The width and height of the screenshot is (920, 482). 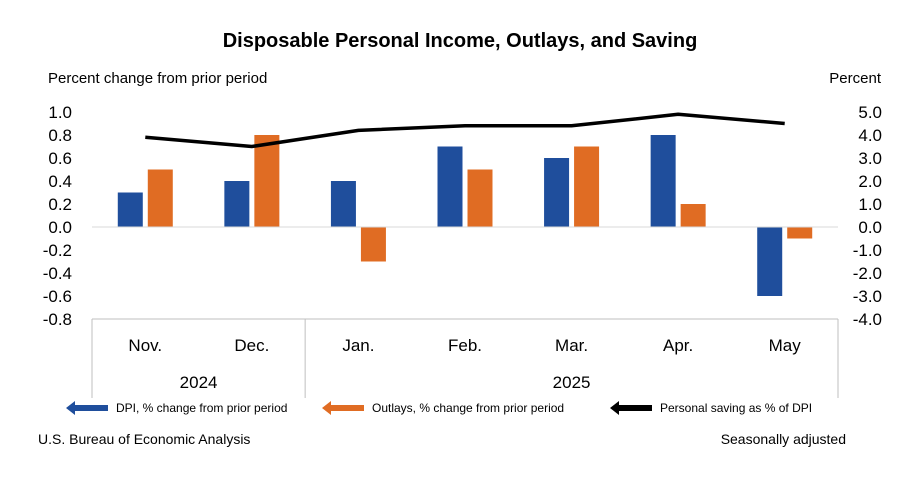 I want to click on right-tick-label: -1.0, so click(x=867, y=250).